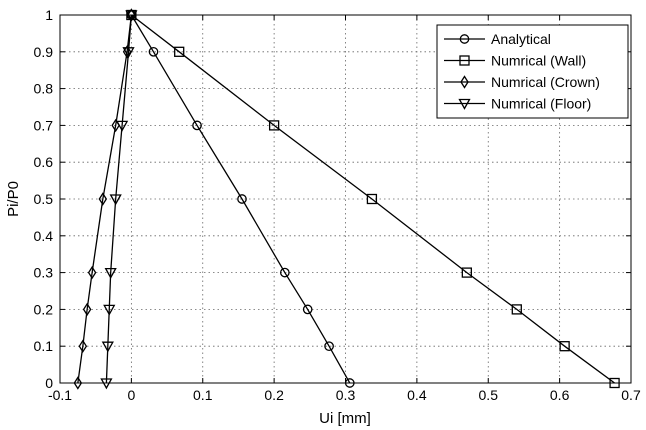 Image resolution: width=646 pixels, height=430 pixels. What do you see at coordinates (131, 395) in the screenshot?
I see `x-tick-label: 0` at bounding box center [131, 395].